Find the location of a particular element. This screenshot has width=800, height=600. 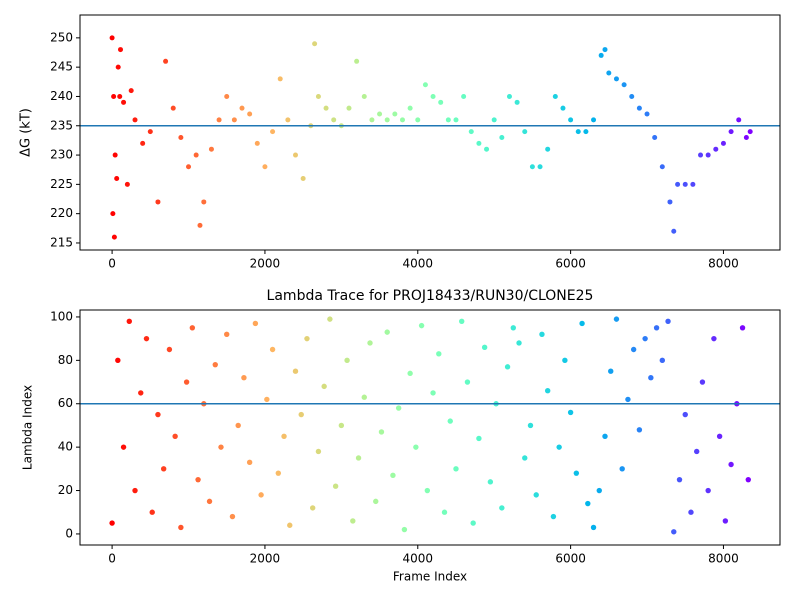

y-tick-label: 245 is located at coordinates (61, 67).